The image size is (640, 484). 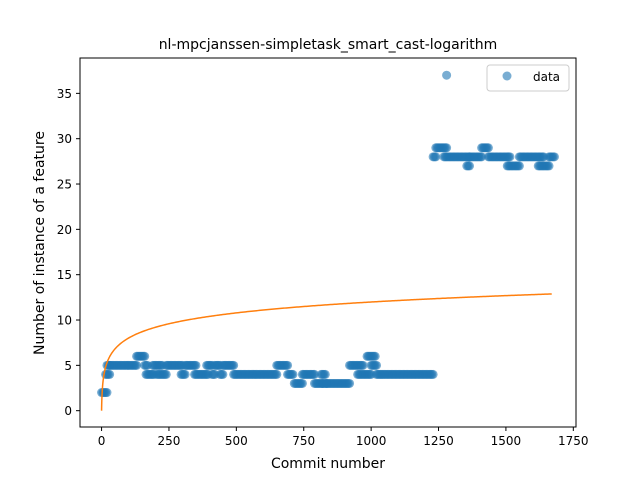 What do you see at coordinates (506, 441) in the screenshot?
I see `x-tick-label: 1500` at bounding box center [506, 441].